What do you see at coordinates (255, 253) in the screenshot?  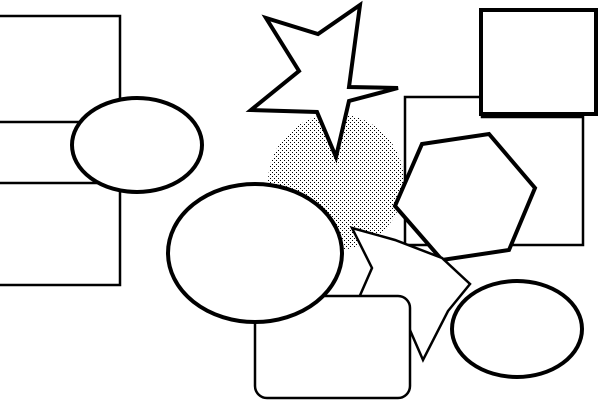 I see `center-ellipse` at bounding box center [255, 253].